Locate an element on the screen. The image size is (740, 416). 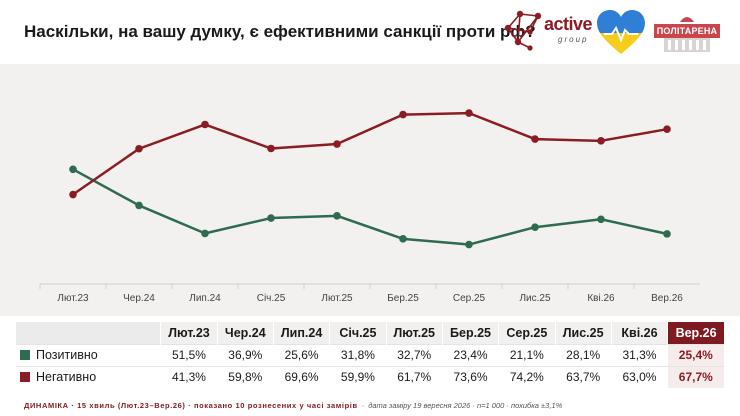
table-cell: 41,3% is located at coordinates (189, 376).